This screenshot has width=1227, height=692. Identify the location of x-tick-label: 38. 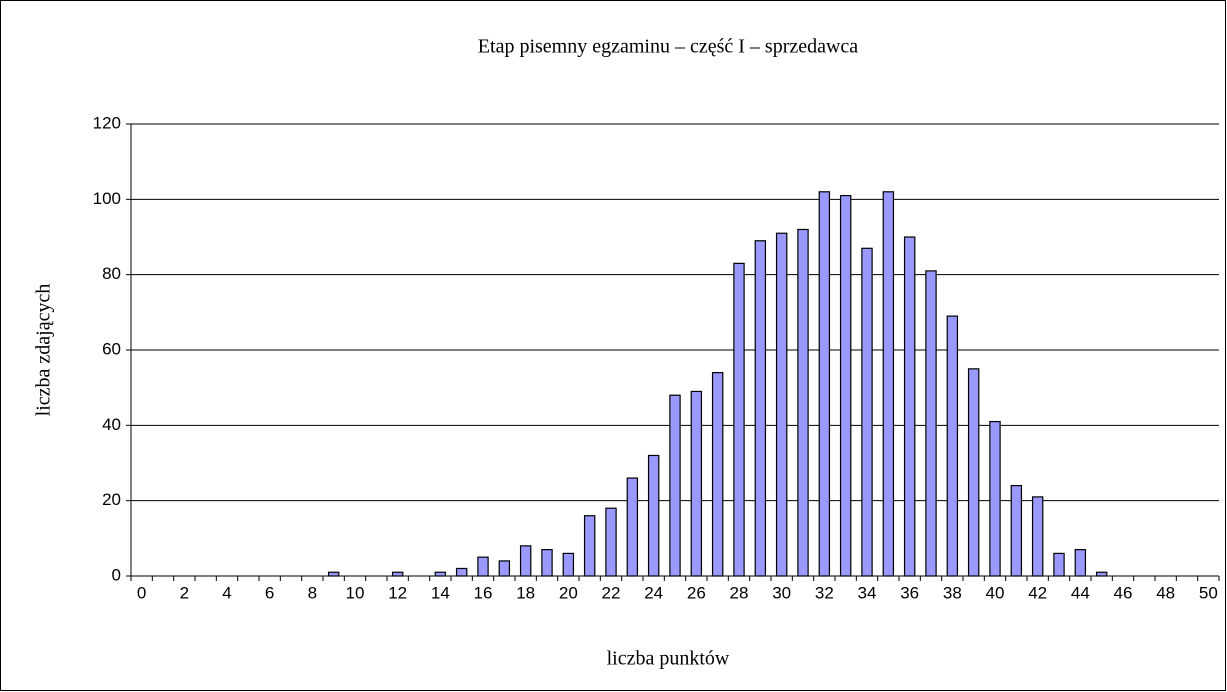
(952, 592).